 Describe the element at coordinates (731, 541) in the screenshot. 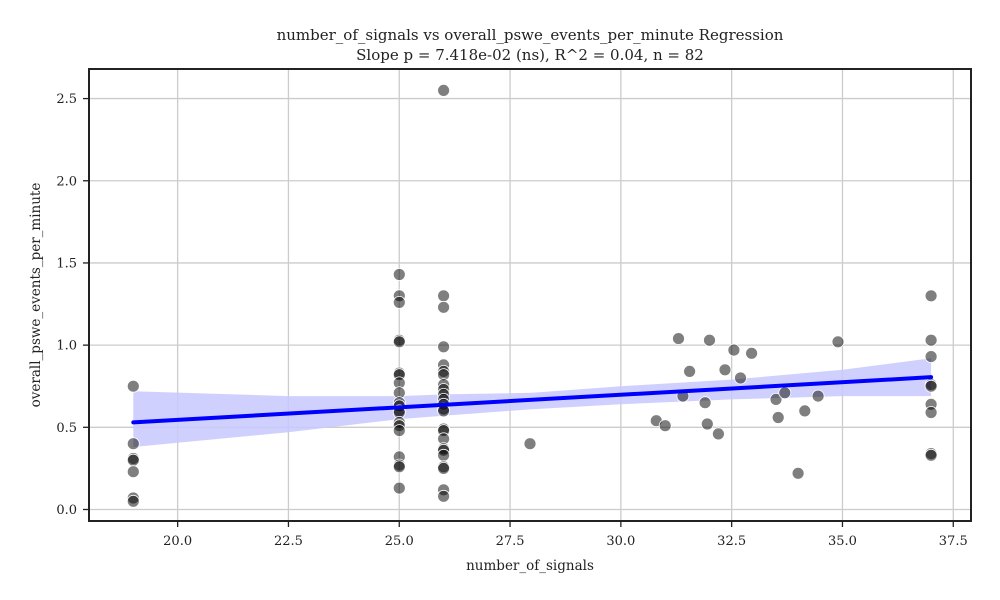

I see `x-tick-label-5: 32.5` at that location.